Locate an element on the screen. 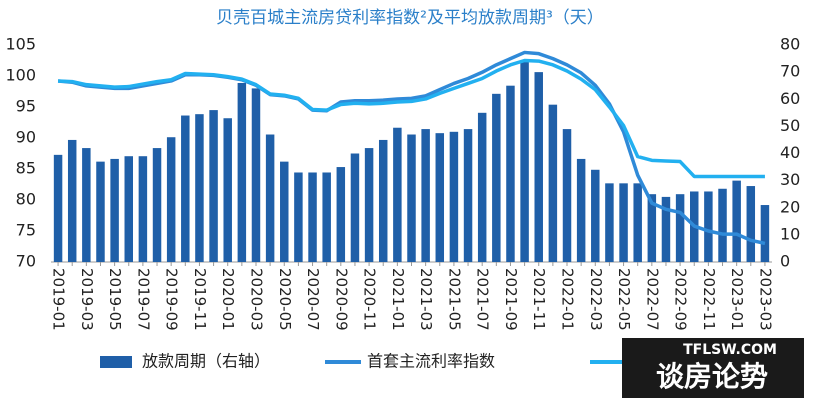  y2-tick-label: 40 is located at coordinates (790, 152).